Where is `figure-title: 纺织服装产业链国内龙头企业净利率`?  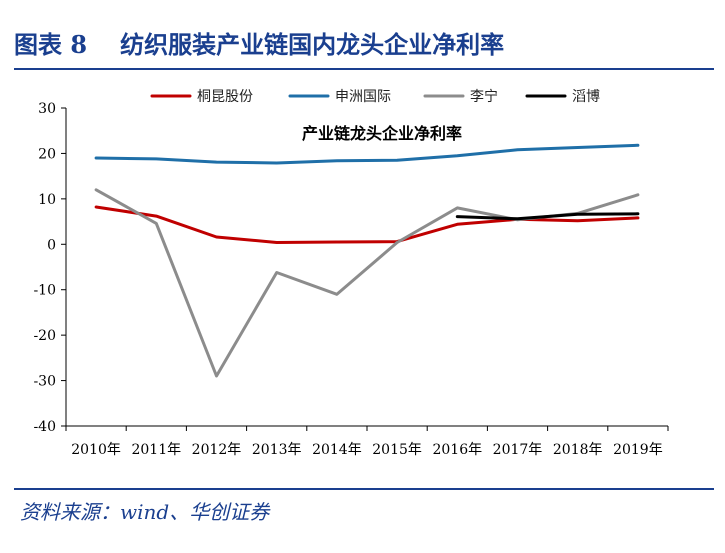 figure-title: 纺织服装产业链国内龙头企业净利率 is located at coordinates (312, 44).